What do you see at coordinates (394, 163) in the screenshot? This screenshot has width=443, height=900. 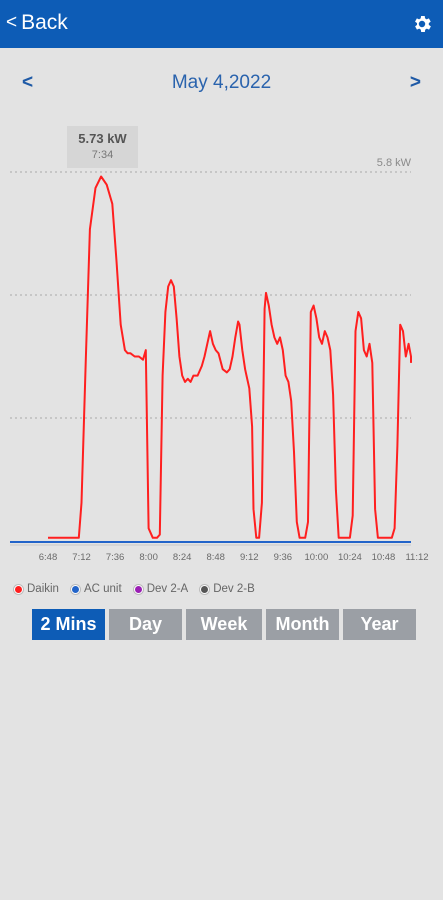 I see `y-max-label: 5.8 kW` at bounding box center [394, 163].